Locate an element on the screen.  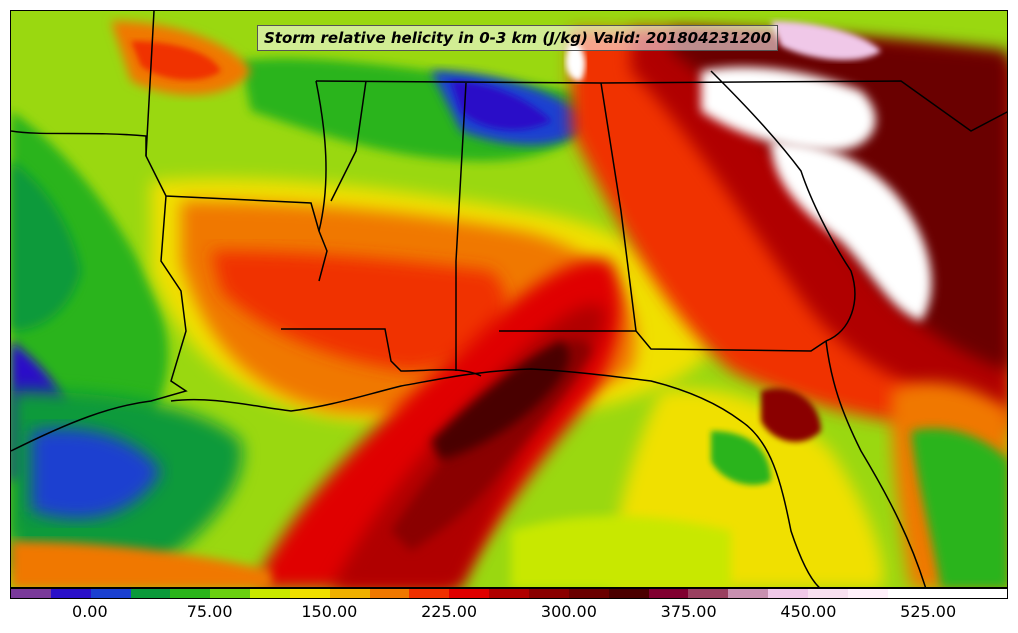
colorbar-tick-label: 450.00 is located at coordinates (808, 611).